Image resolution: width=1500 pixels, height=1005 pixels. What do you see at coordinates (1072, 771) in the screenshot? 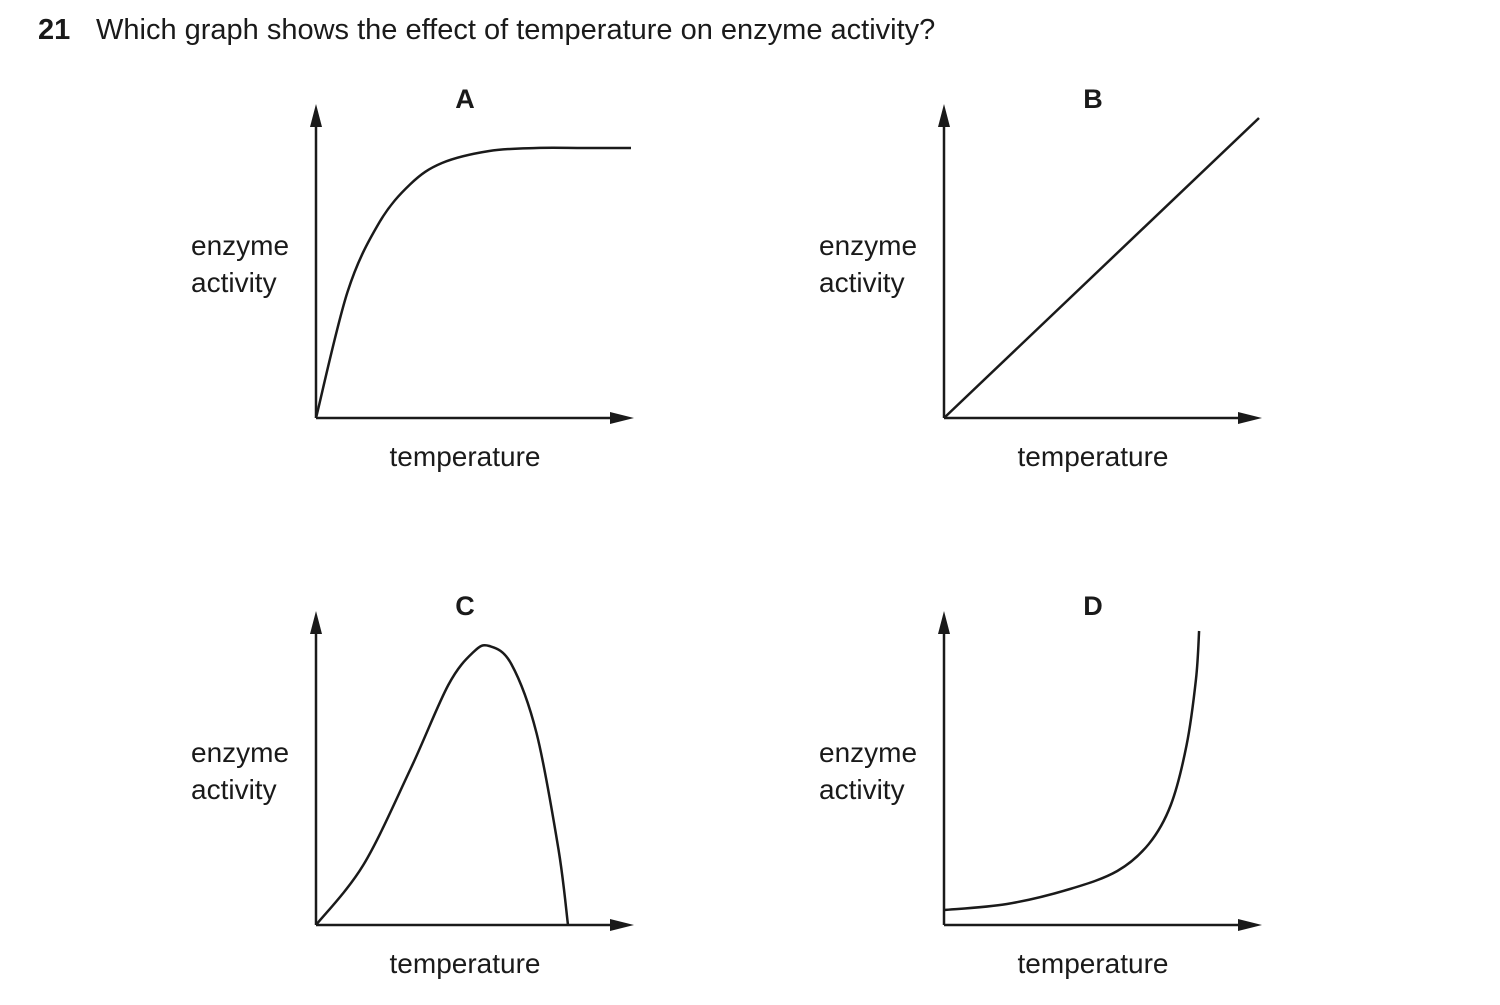
I see `curve-d` at bounding box center [1072, 771].